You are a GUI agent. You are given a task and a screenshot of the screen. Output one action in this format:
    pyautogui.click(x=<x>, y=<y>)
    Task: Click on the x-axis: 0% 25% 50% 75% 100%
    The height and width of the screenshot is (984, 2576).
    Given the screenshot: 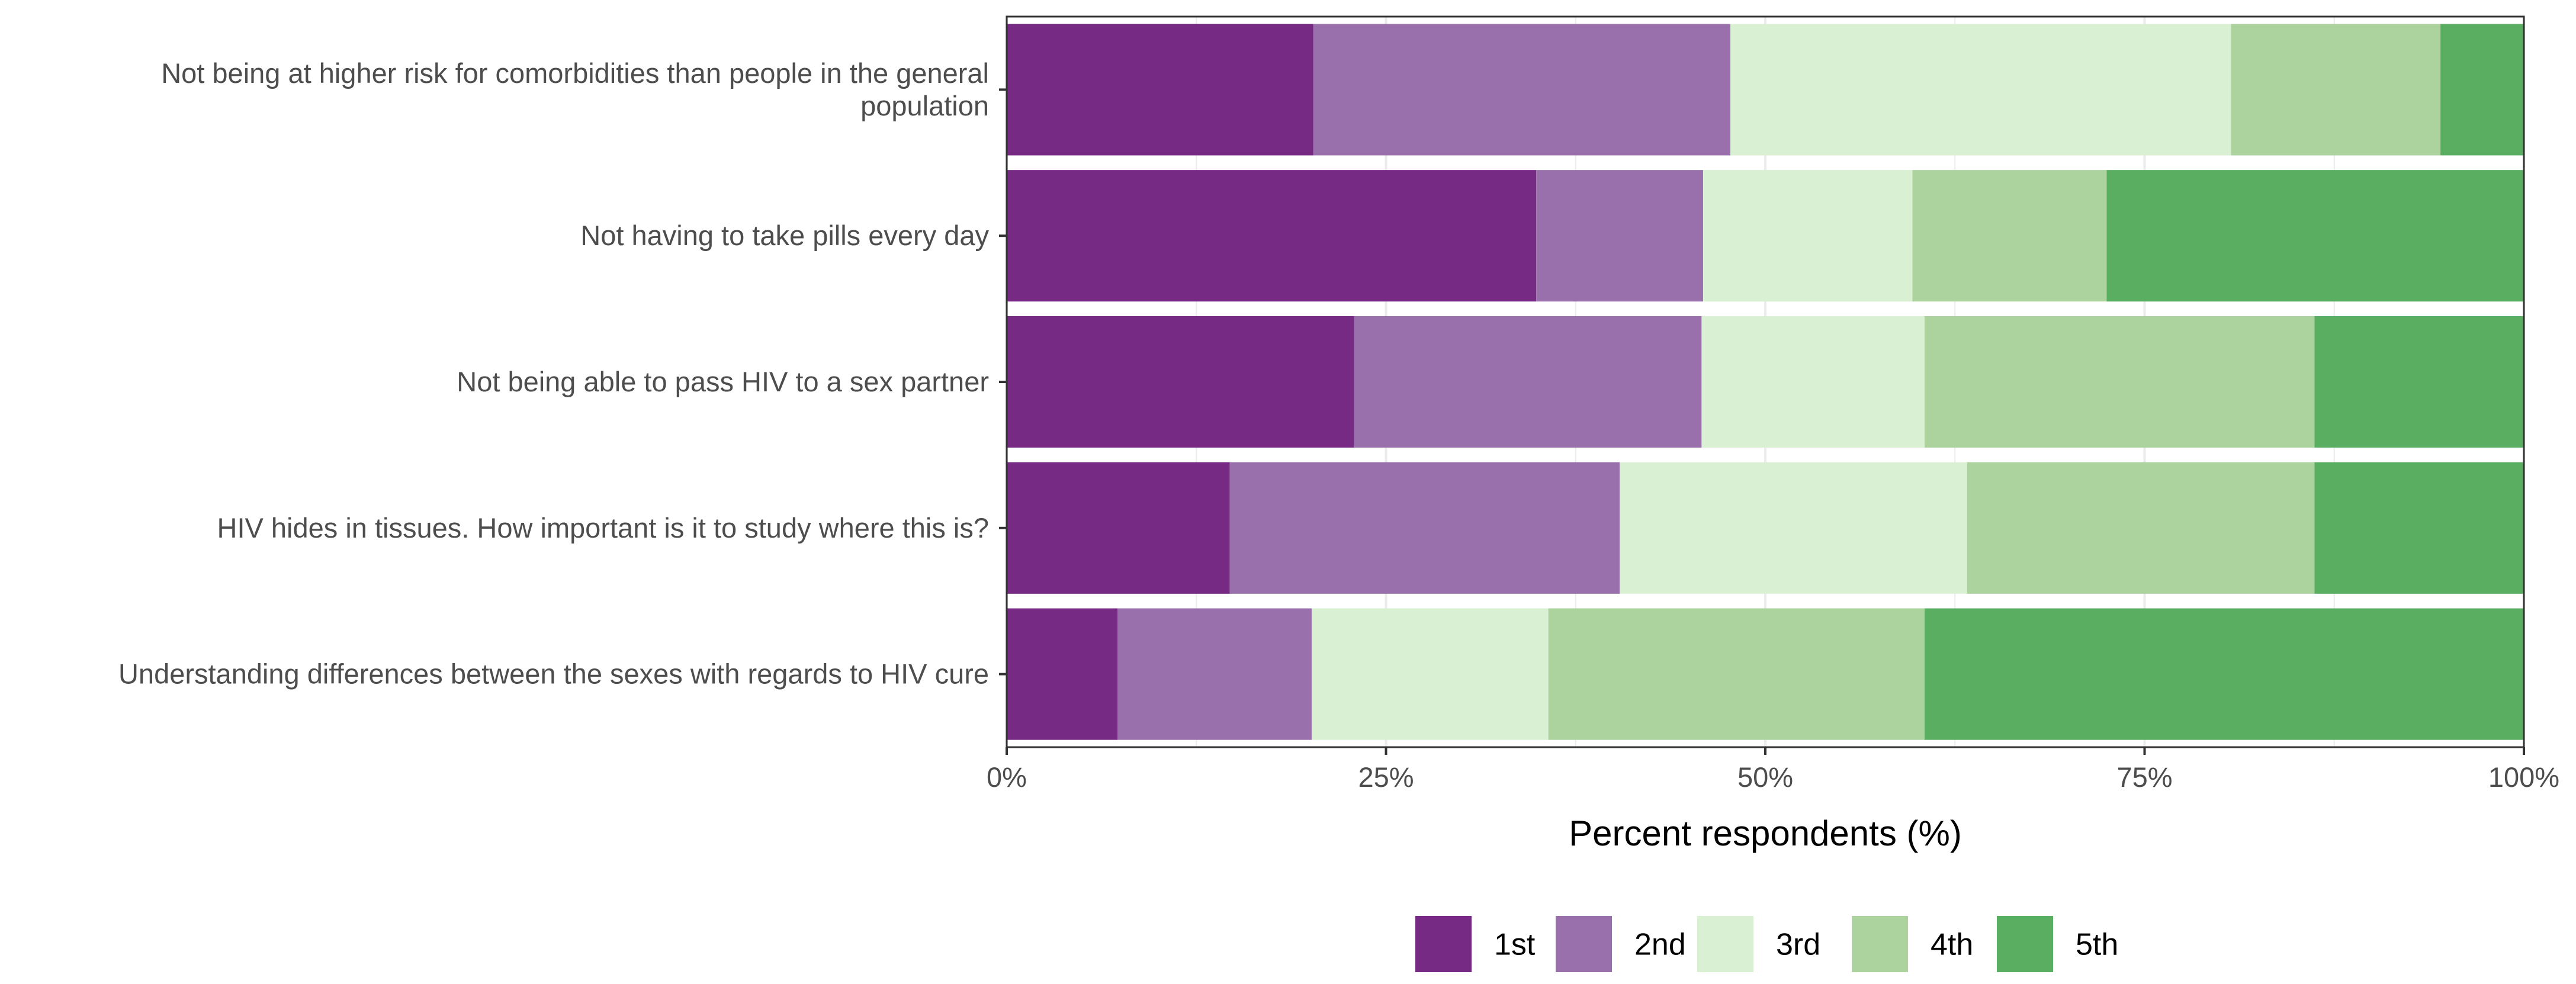 What is the action you would take?
    pyautogui.click(x=1773, y=770)
    